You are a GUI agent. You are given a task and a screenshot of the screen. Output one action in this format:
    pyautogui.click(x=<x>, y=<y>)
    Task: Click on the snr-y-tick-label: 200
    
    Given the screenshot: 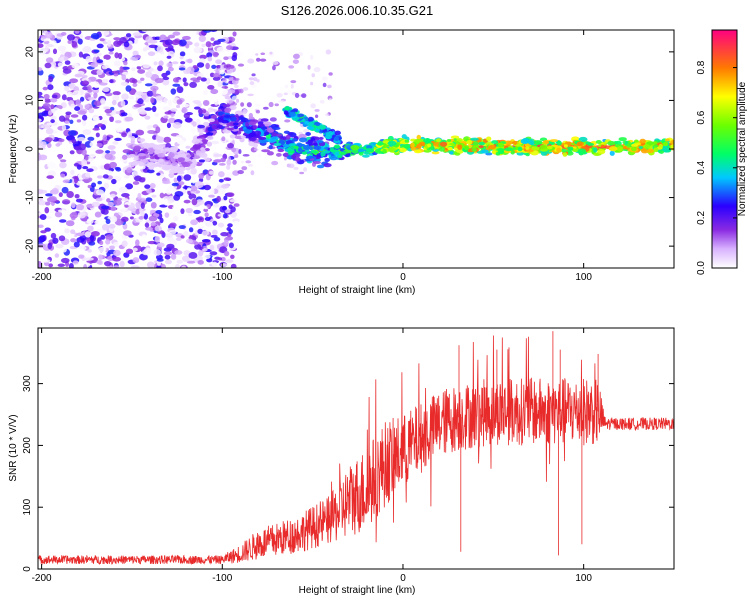 What is the action you would take?
    pyautogui.click(x=27, y=445)
    